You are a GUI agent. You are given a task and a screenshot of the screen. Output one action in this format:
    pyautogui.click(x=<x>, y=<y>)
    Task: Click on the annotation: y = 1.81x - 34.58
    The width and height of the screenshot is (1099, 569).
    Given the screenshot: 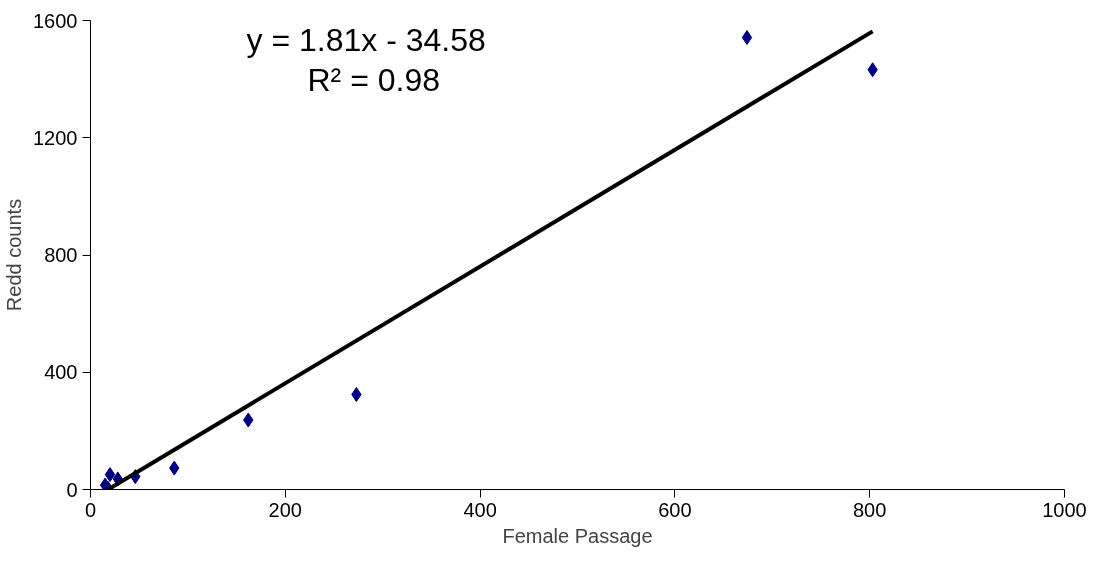 What is the action you would take?
    pyautogui.click(x=366, y=39)
    